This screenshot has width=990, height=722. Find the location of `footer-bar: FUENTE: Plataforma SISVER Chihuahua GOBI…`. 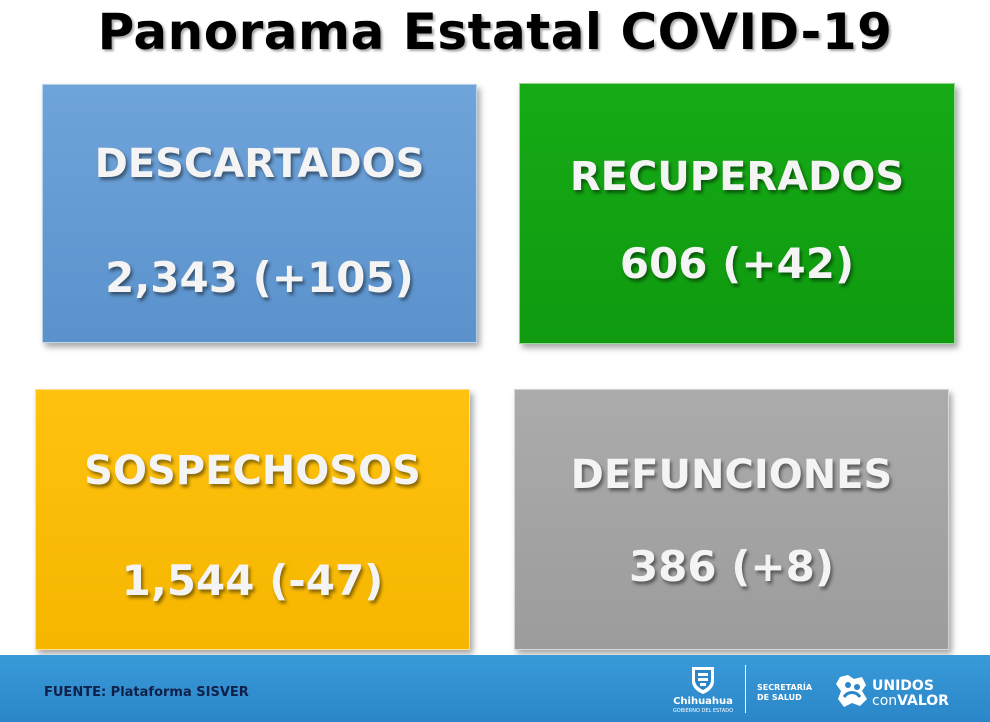

footer-bar: FUENTE: Plataforma SISVER Chihuahua GOBI… is located at coordinates (495, 688).